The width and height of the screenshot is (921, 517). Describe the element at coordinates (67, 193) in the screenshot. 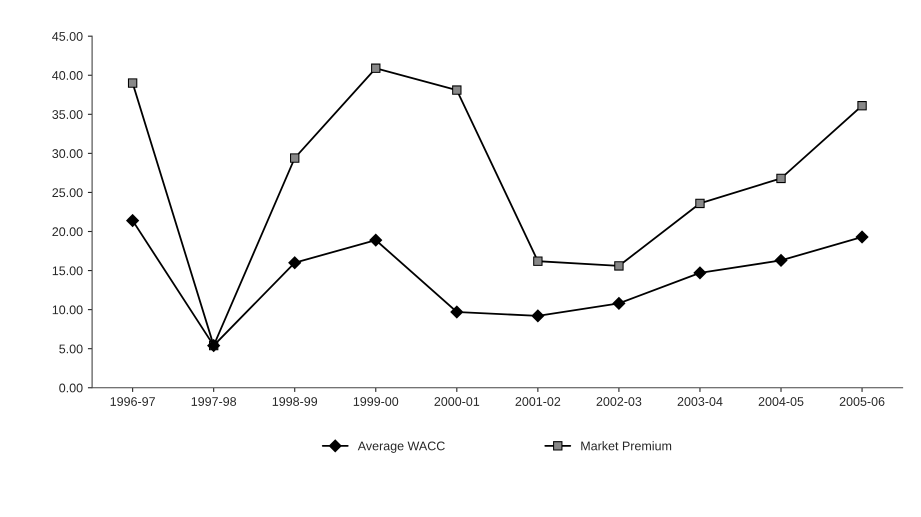

I see `y-tick-label: 25.00` at that location.